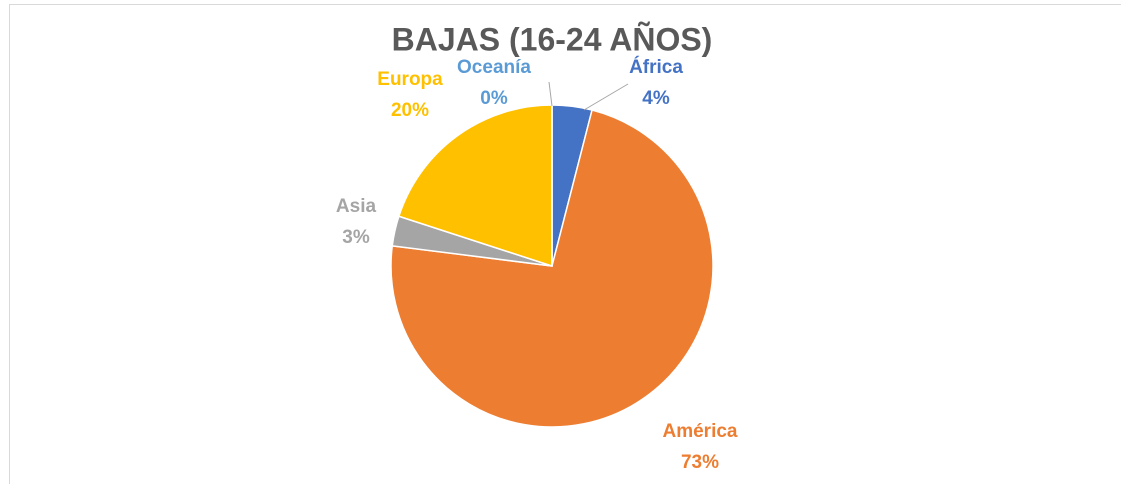 Image resolution: width=1121 pixels, height=484 pixels. What do you see at coordinates (552, 39) in the screenshot?
I see `chart-title: BAJAS (16-24 AÑOS)` at bounding box center [552, 39].